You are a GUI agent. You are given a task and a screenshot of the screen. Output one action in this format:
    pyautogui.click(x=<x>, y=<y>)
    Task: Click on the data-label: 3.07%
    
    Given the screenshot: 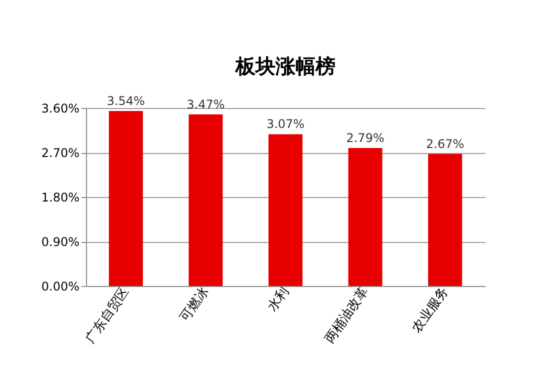 What is the action you would take?
    pyautogui.click(x=285, y=124)
    